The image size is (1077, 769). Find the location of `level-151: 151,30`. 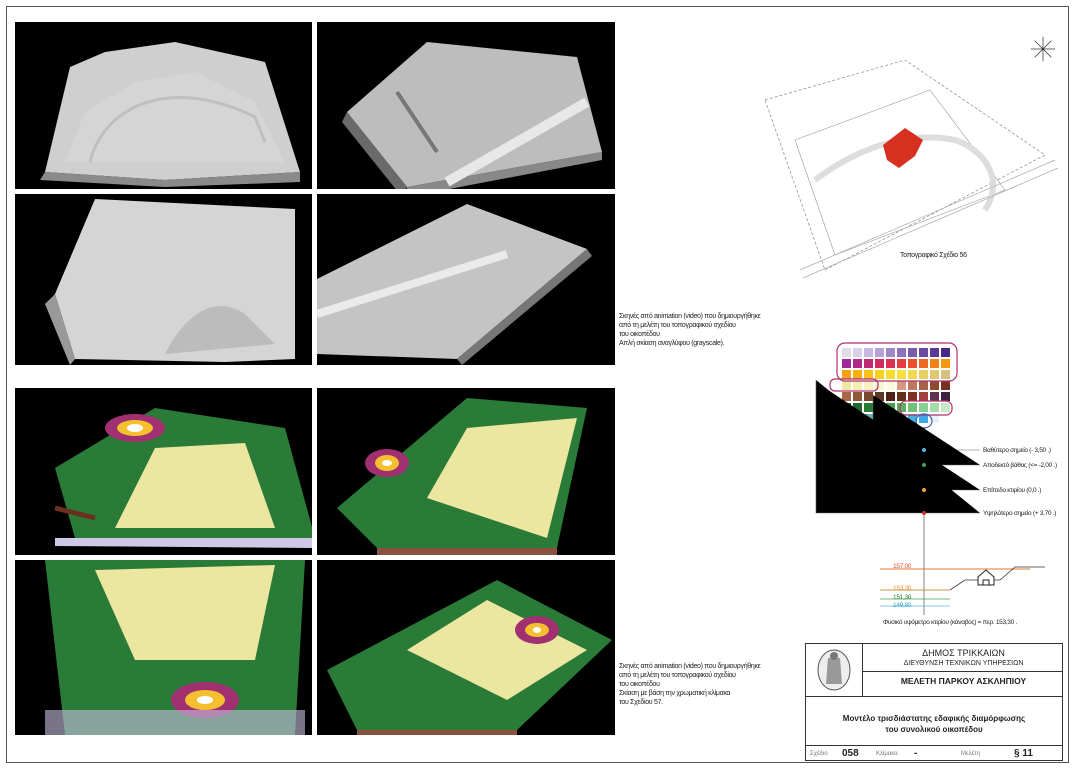

level-151: 151,30 is located at coordinates (902, 597).